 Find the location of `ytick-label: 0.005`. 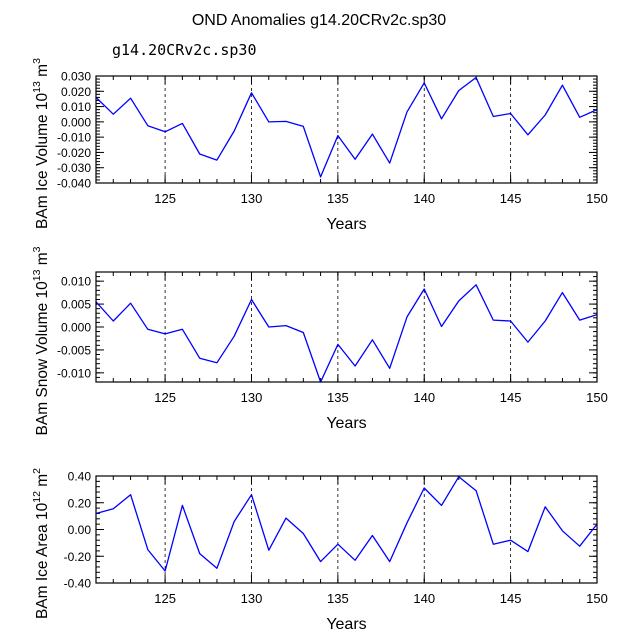

ytick-label: 0.005 is located at coordinates (76, 305).